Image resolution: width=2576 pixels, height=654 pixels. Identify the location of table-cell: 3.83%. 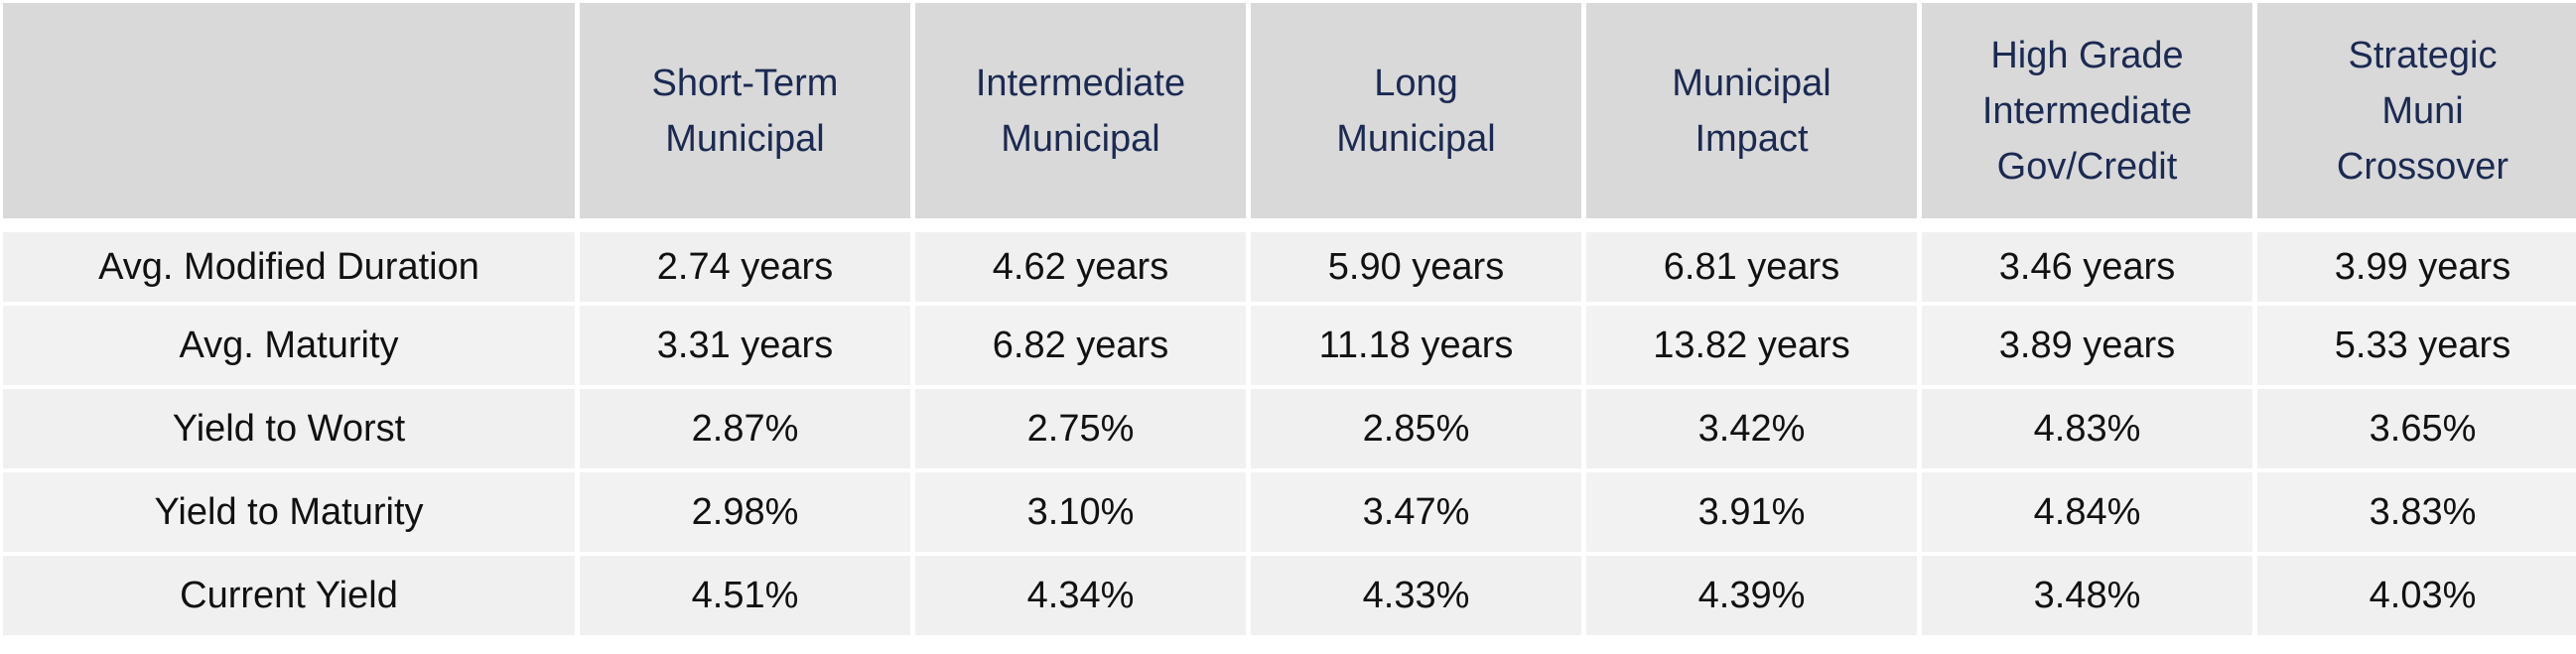
(2416, 512).